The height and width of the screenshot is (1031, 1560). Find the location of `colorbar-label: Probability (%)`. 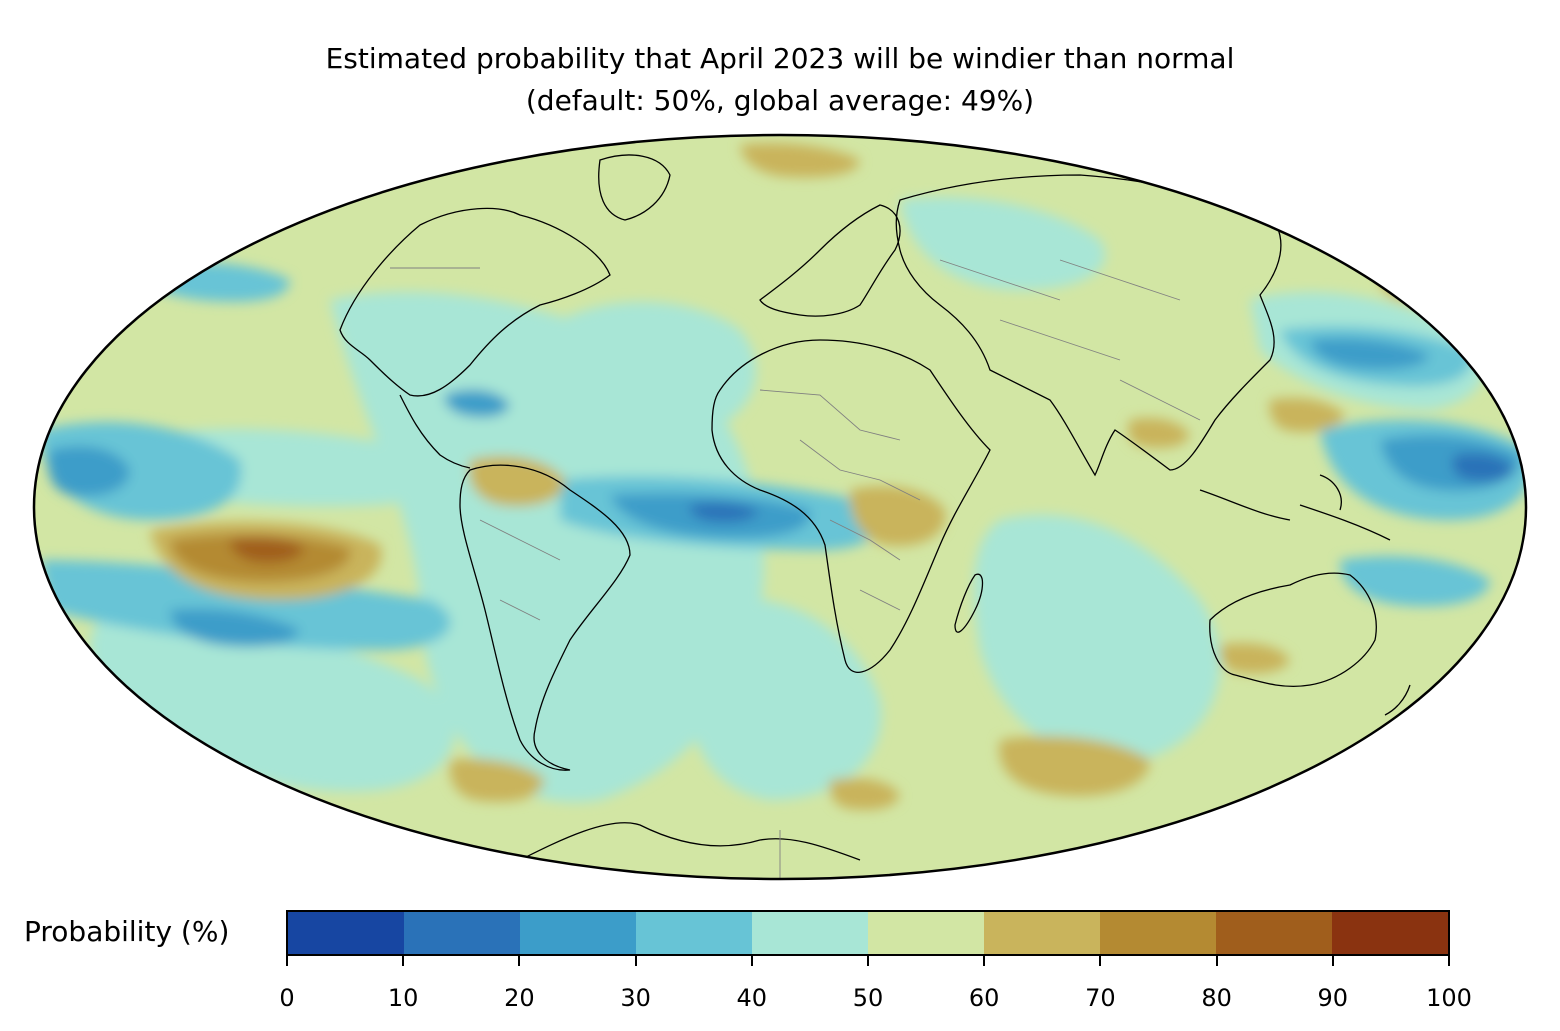

colorbar-label: Probability (%) is located at coordinates (127, 931).